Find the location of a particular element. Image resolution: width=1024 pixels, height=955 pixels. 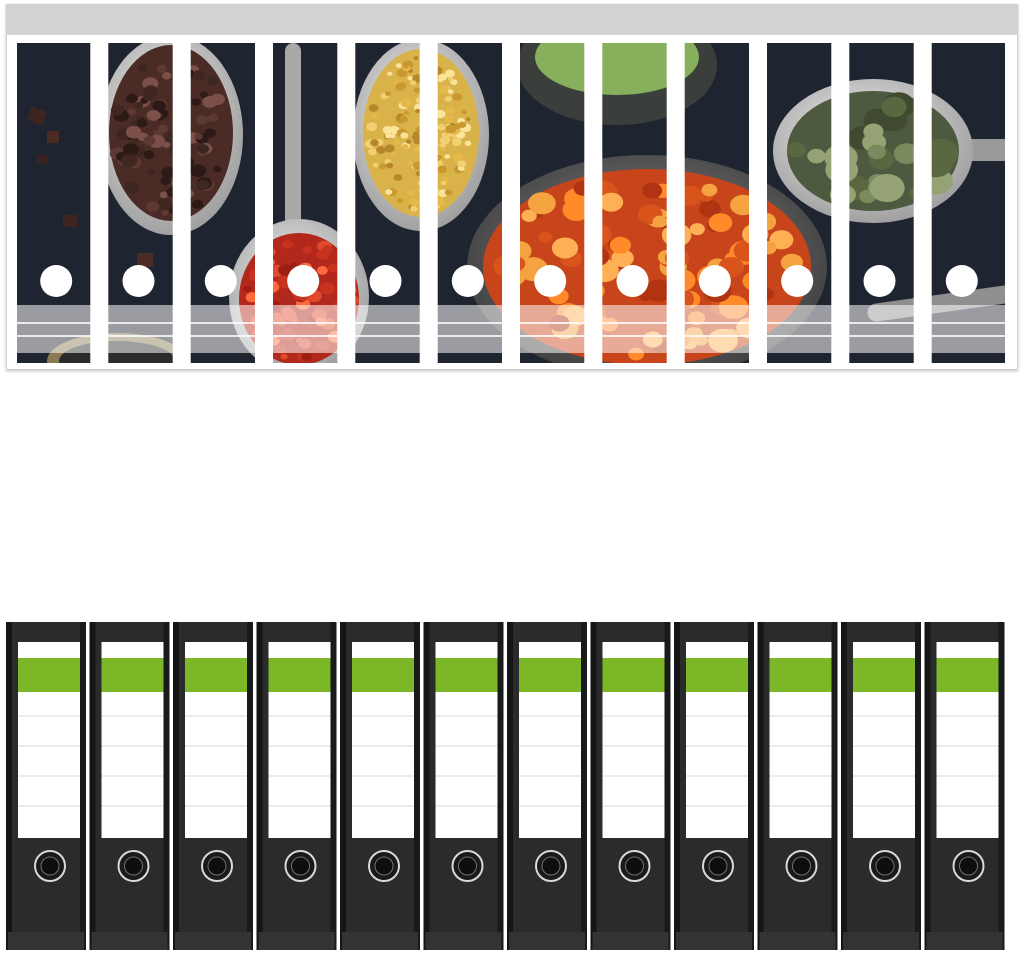

cacao-nibs-spoon is located at coordinates (171, 139).